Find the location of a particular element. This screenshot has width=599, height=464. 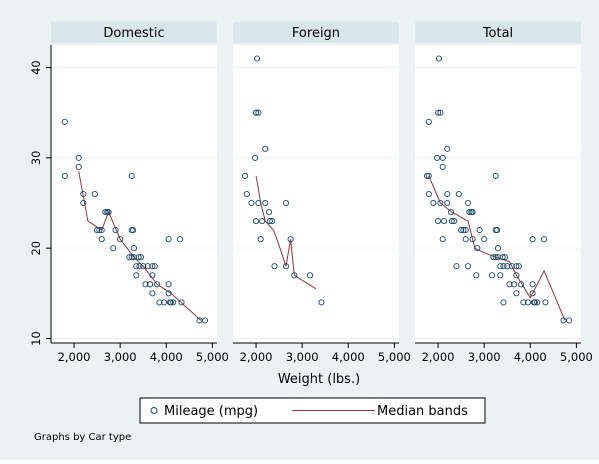

x-tick-label: 5,000 is located at coordinates (394, 357).